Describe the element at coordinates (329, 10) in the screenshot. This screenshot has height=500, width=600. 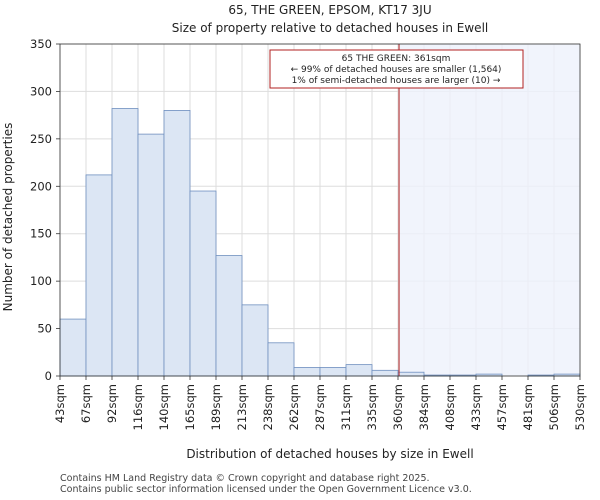
I see `chart-title: 65, THE GREEN, EPSOM, KT17 3JU` at that location.